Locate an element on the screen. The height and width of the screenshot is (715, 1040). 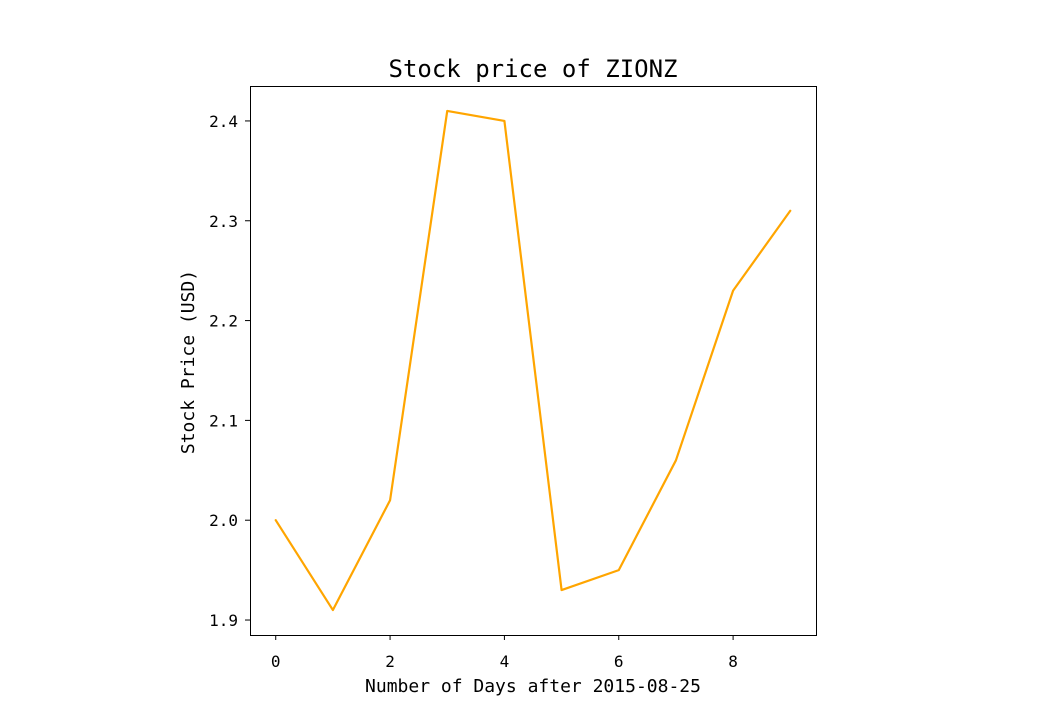
x-axis-label: Number of Days after 2015-08-25 is located at coordinates (533, 686).